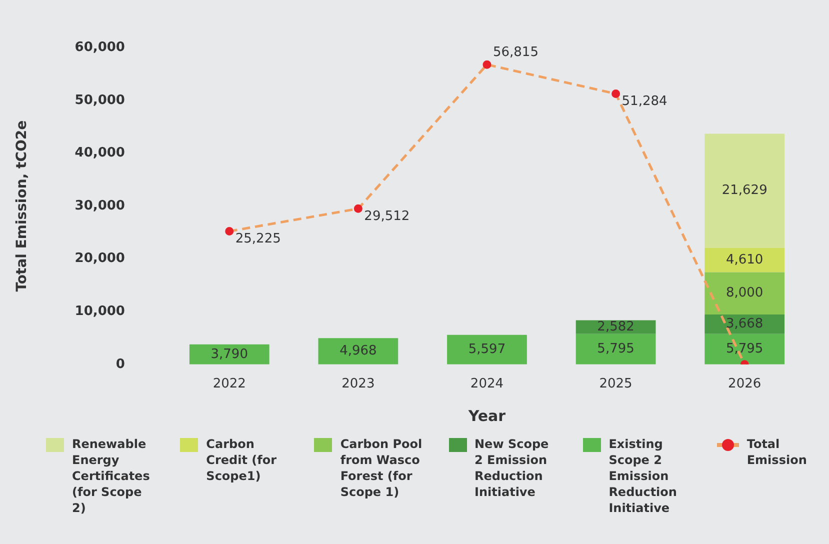 This screenshot has width=829, height=544. What do you see at coordinates (99, 258) in the screenshot?
I see `y-tick-label: 20,000` at bounding box center [99, 258].